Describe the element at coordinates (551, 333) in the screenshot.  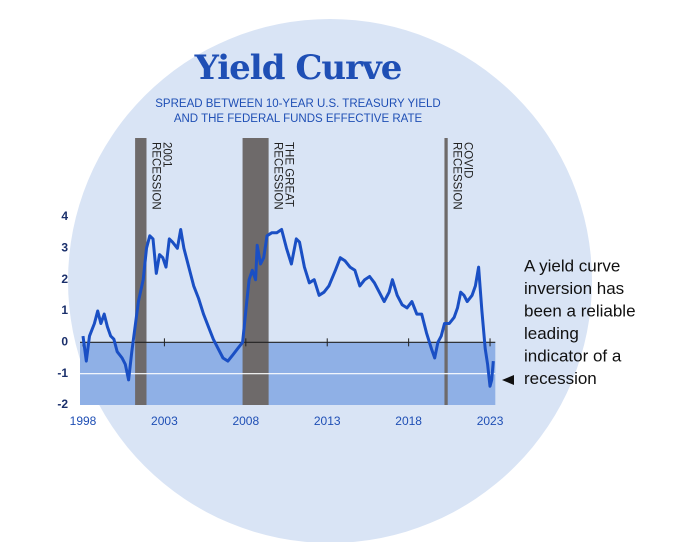
I see `annotation: leading` at that location.